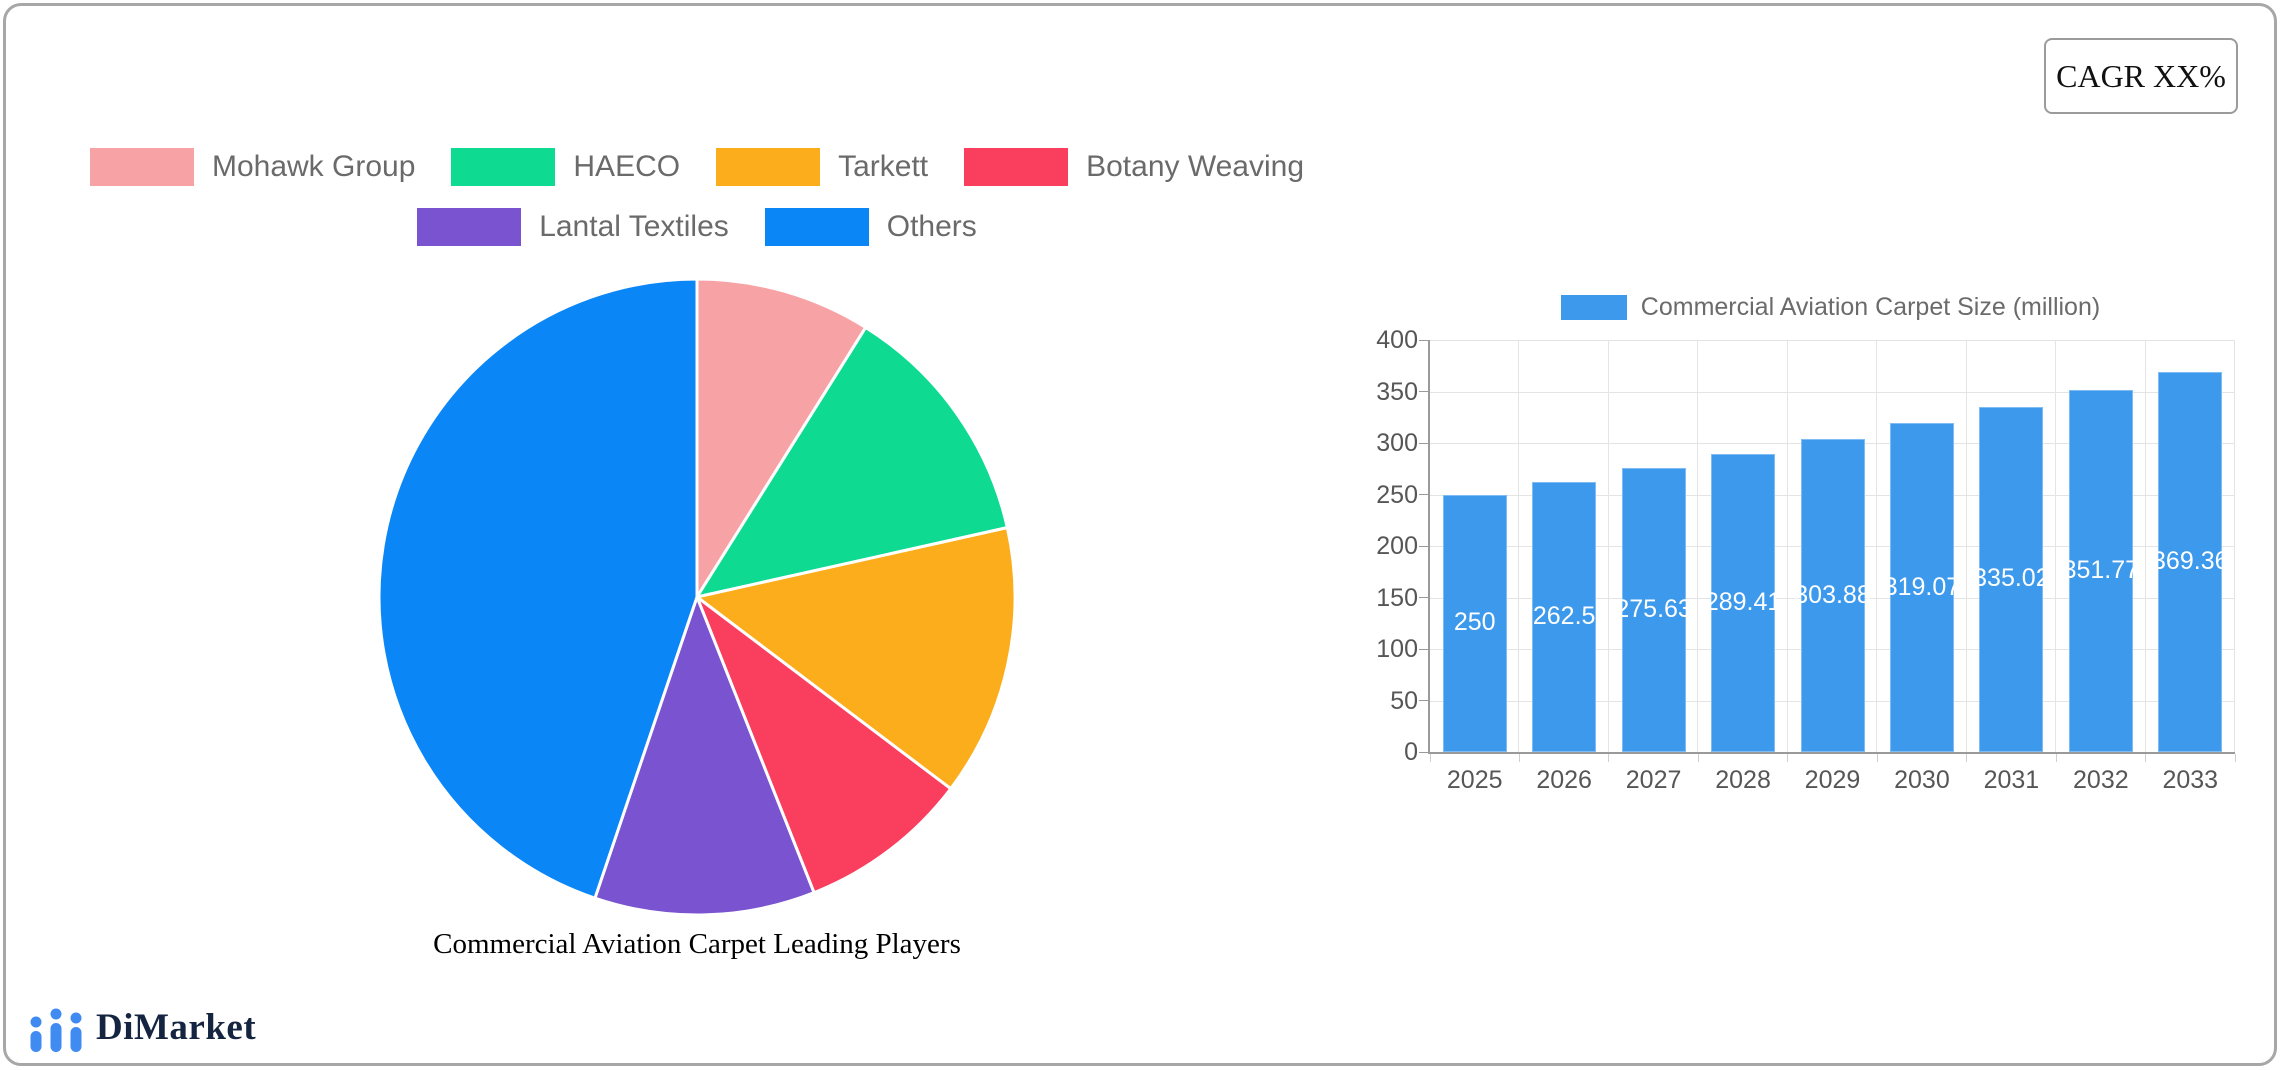 The width and height of the screenshot is (2280, 1070). I want to click on bar-value-label: 275.63, so click(1653, 609).